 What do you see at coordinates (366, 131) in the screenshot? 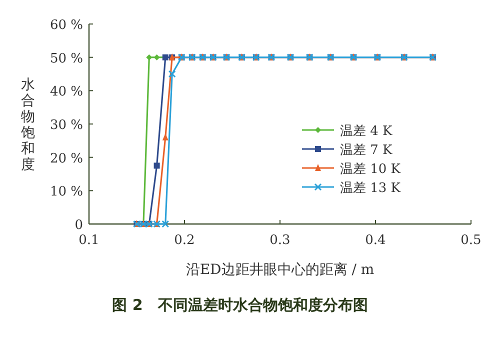
I see `legend-label: 温差 4 K` at bounding box center [366, 131].